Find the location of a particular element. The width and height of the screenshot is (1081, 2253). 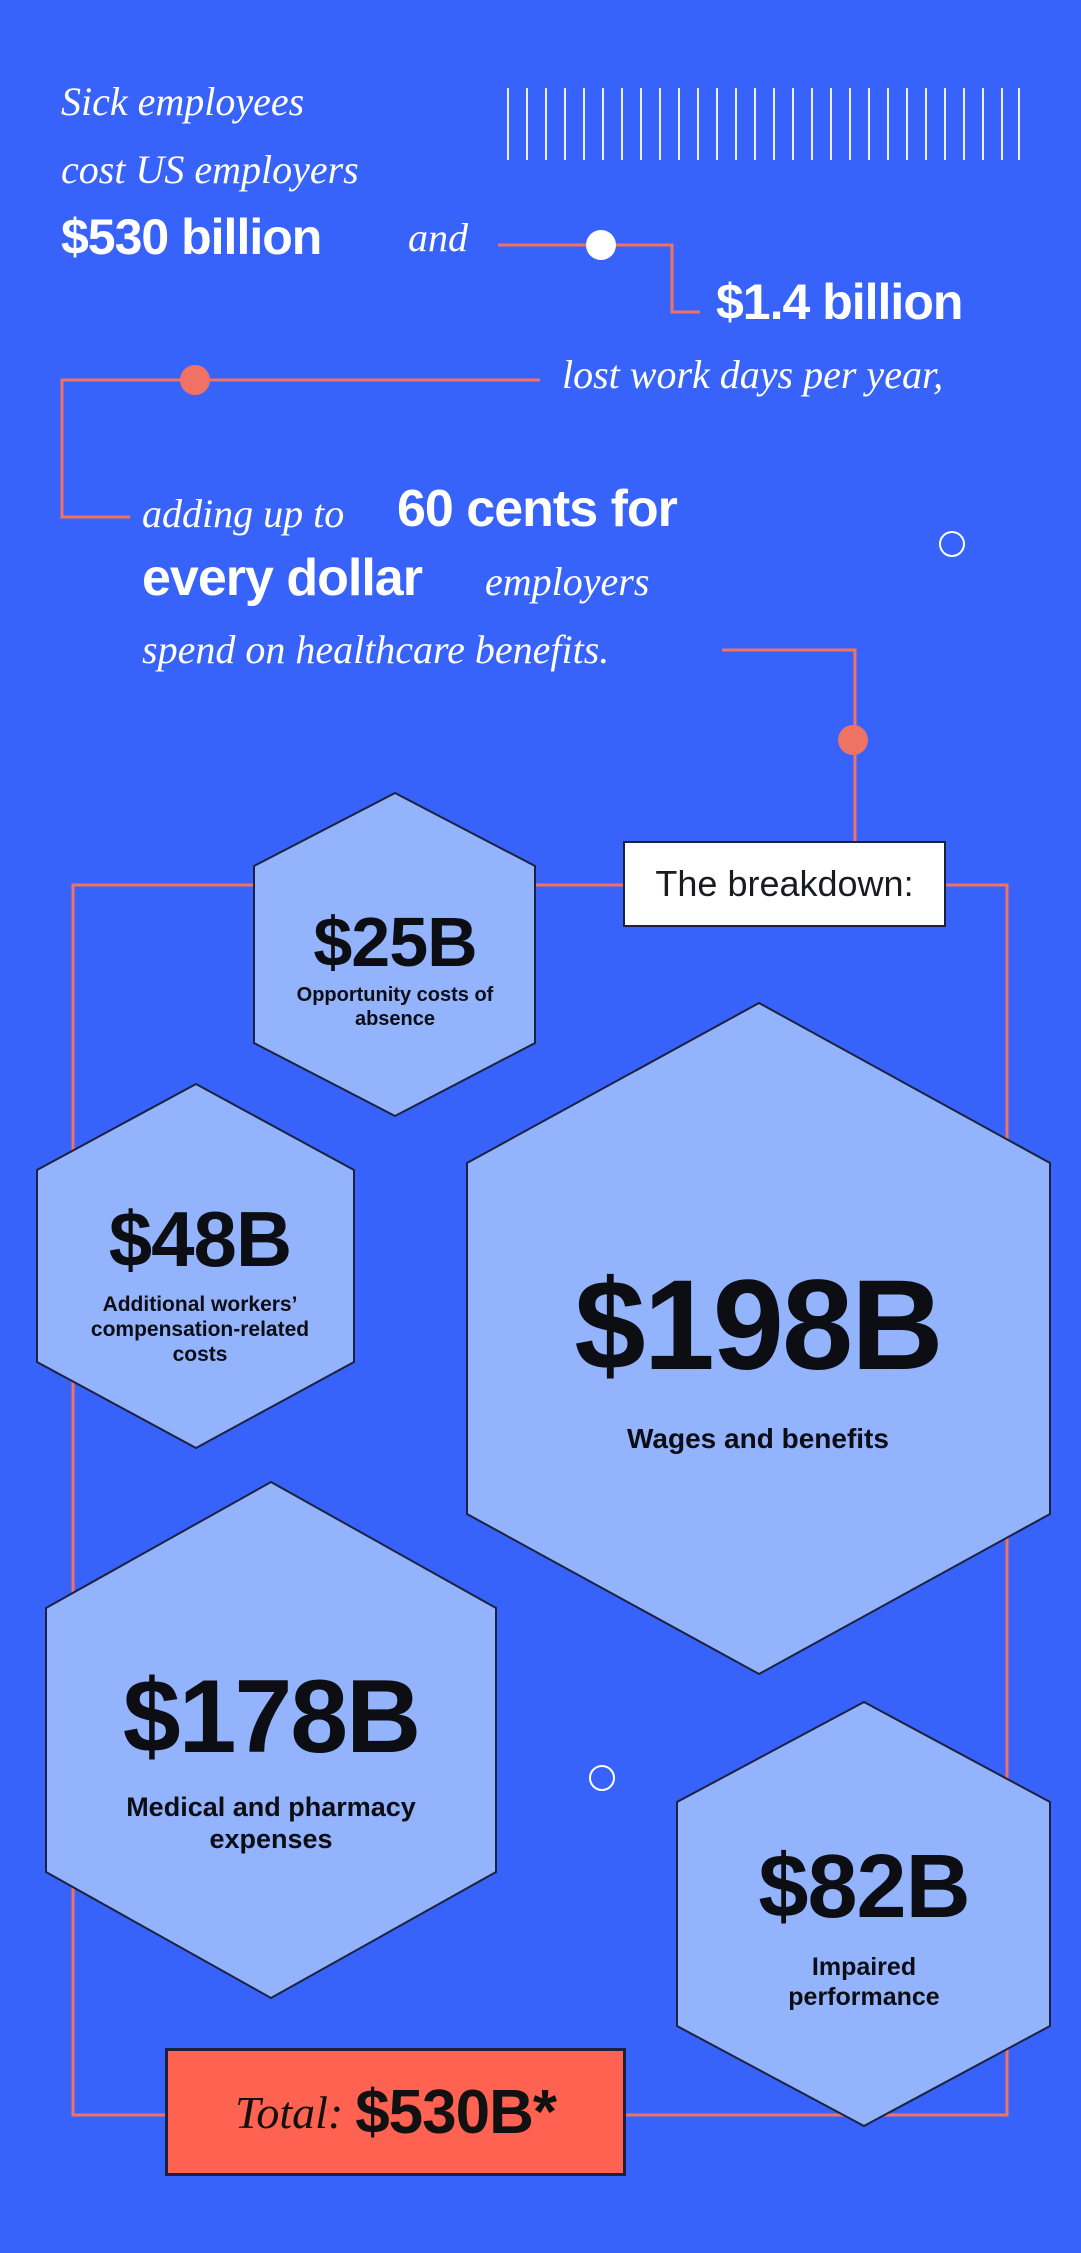

item-82b-value: $82B is located at coordinates (864, 1887).